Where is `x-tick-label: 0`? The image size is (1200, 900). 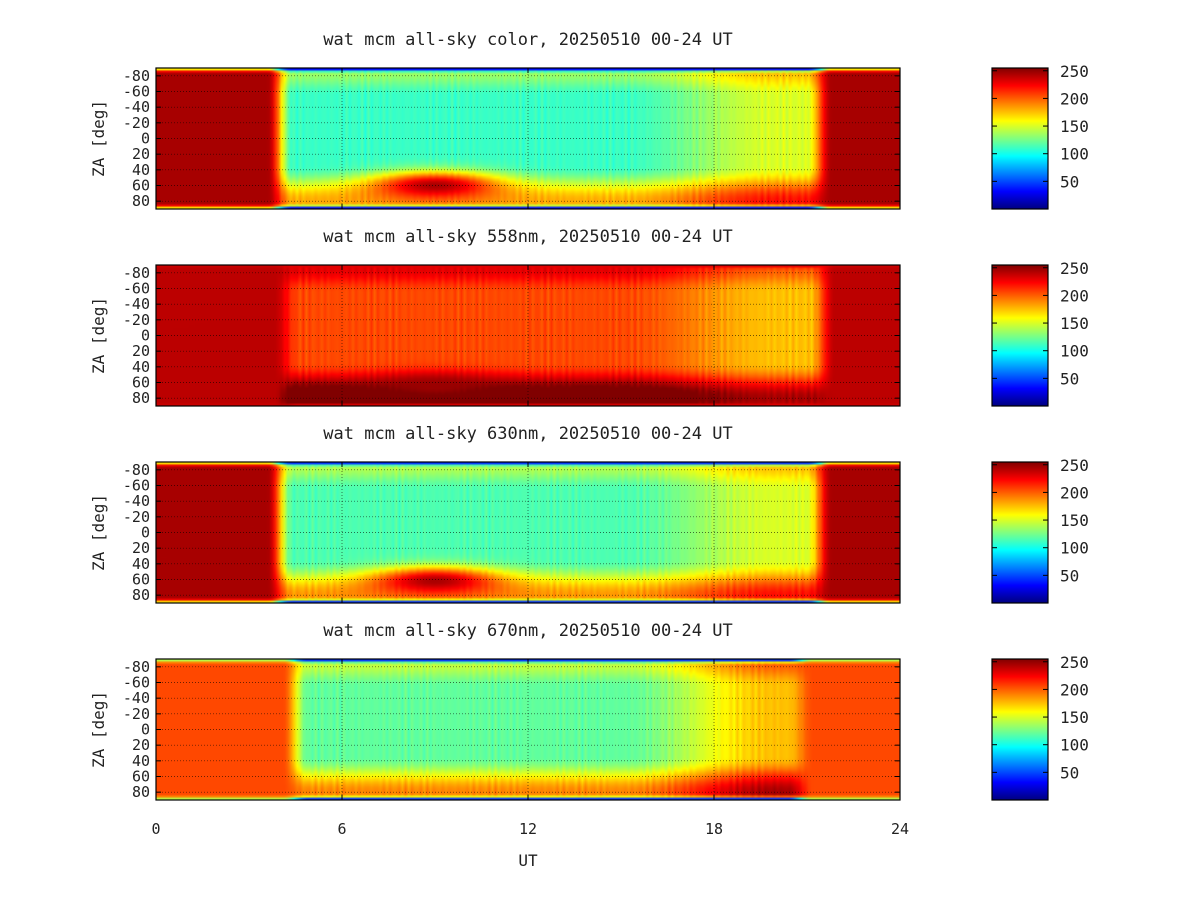 x-tick-label: 0 is located at coordinates (155, 829).